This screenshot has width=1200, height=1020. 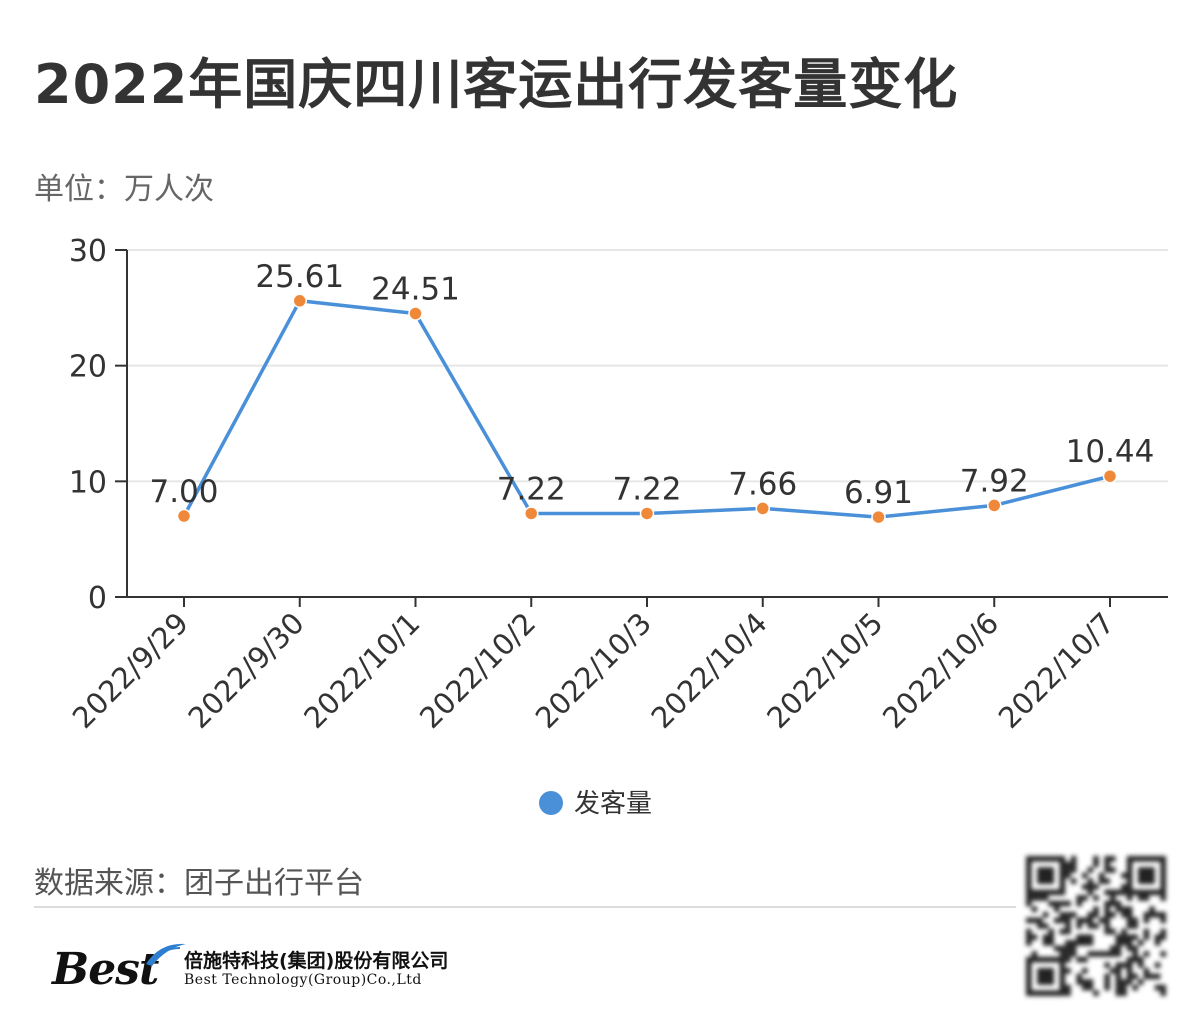 What do you see at coordinates (97, 598) in the screenshot?
I see `y-tick-label: 0` at bounding box center [97, 598].